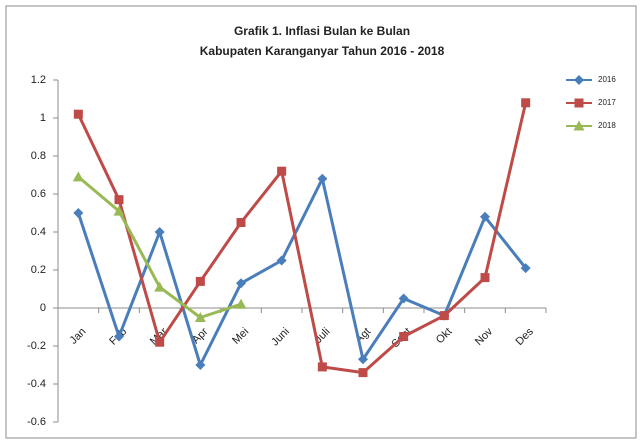  I want to click on y-tick-label: 0, so click(43, 308).